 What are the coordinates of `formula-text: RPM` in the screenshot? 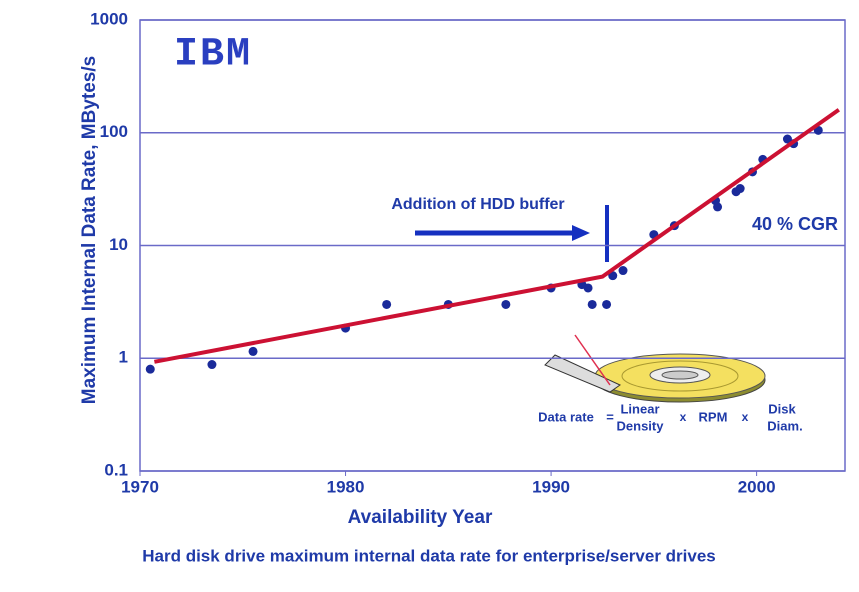 It's located at (713, 416).